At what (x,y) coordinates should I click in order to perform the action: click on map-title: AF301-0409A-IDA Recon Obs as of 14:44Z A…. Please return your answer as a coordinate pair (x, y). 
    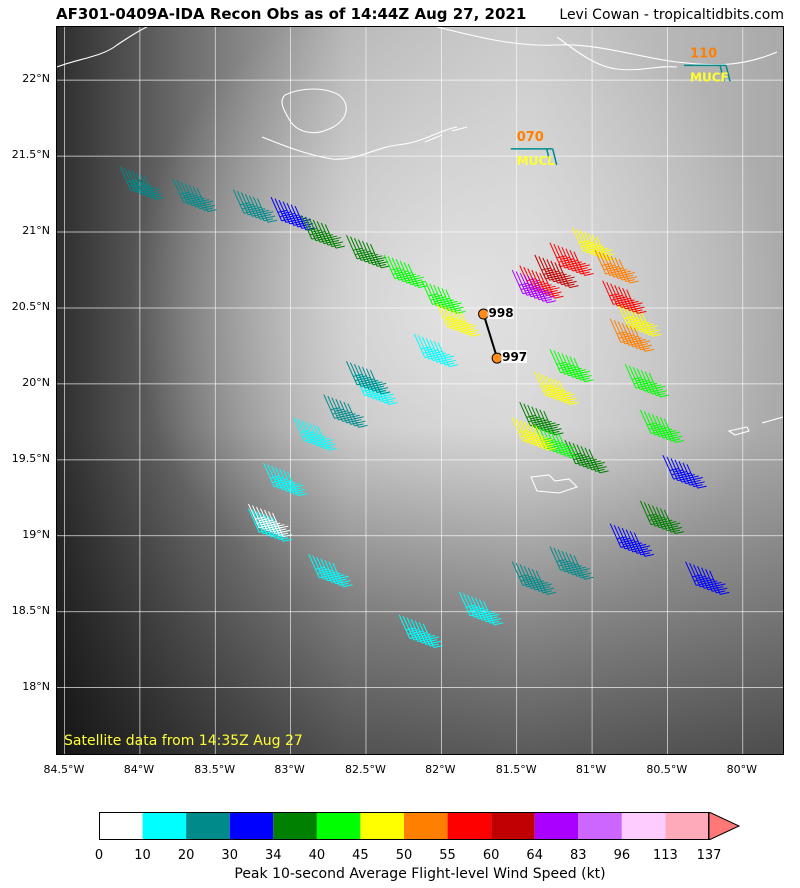
    Looking at the image, I should click on (291, 14).